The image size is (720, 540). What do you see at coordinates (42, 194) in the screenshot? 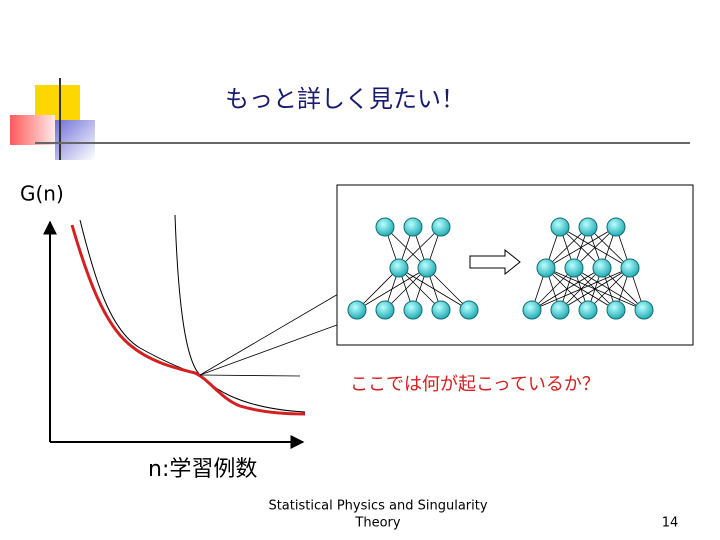
I see `y-axis-label: G(n)` at bounding box center [42, 194].